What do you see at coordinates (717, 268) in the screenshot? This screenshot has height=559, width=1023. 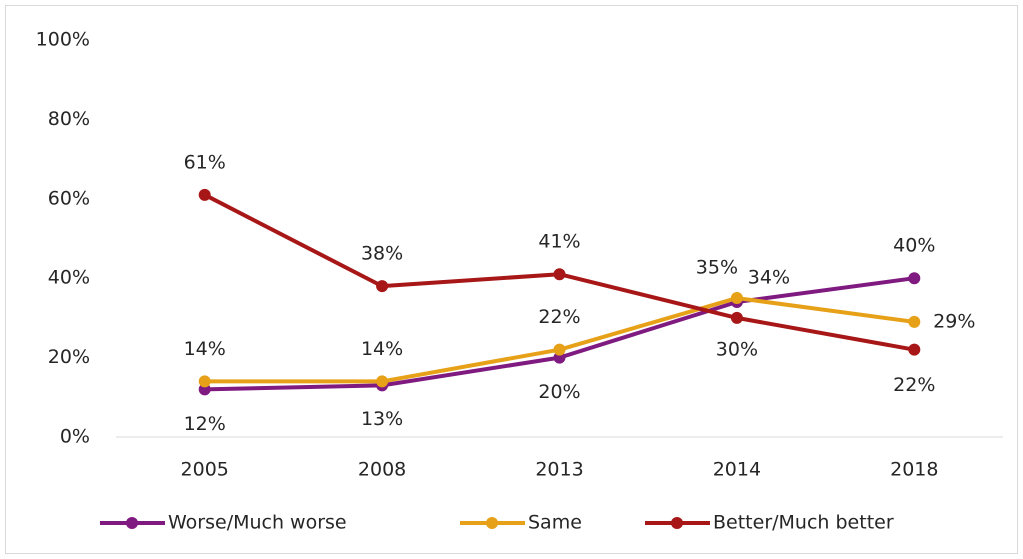 I see `data-label: 35%` at bounding box center [717, 268].